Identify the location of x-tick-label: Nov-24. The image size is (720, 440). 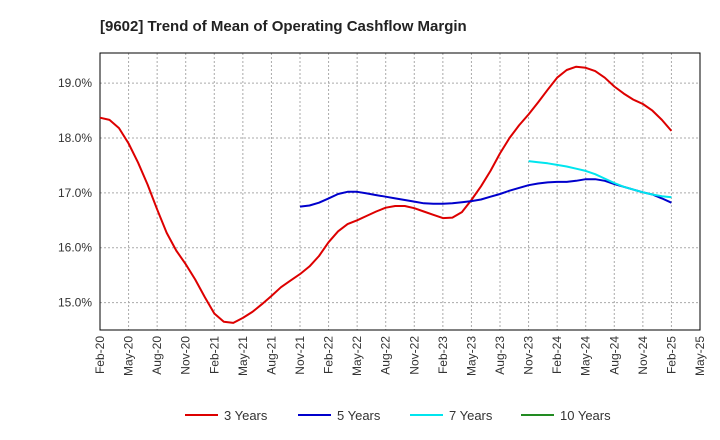
(643, 355).